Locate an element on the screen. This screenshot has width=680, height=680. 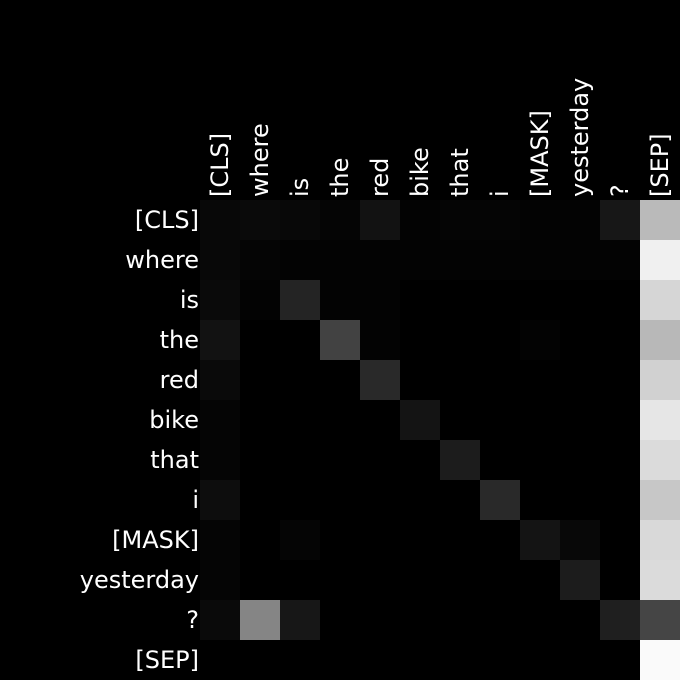
x-tick-label: the is located at coordinates (340, 177).